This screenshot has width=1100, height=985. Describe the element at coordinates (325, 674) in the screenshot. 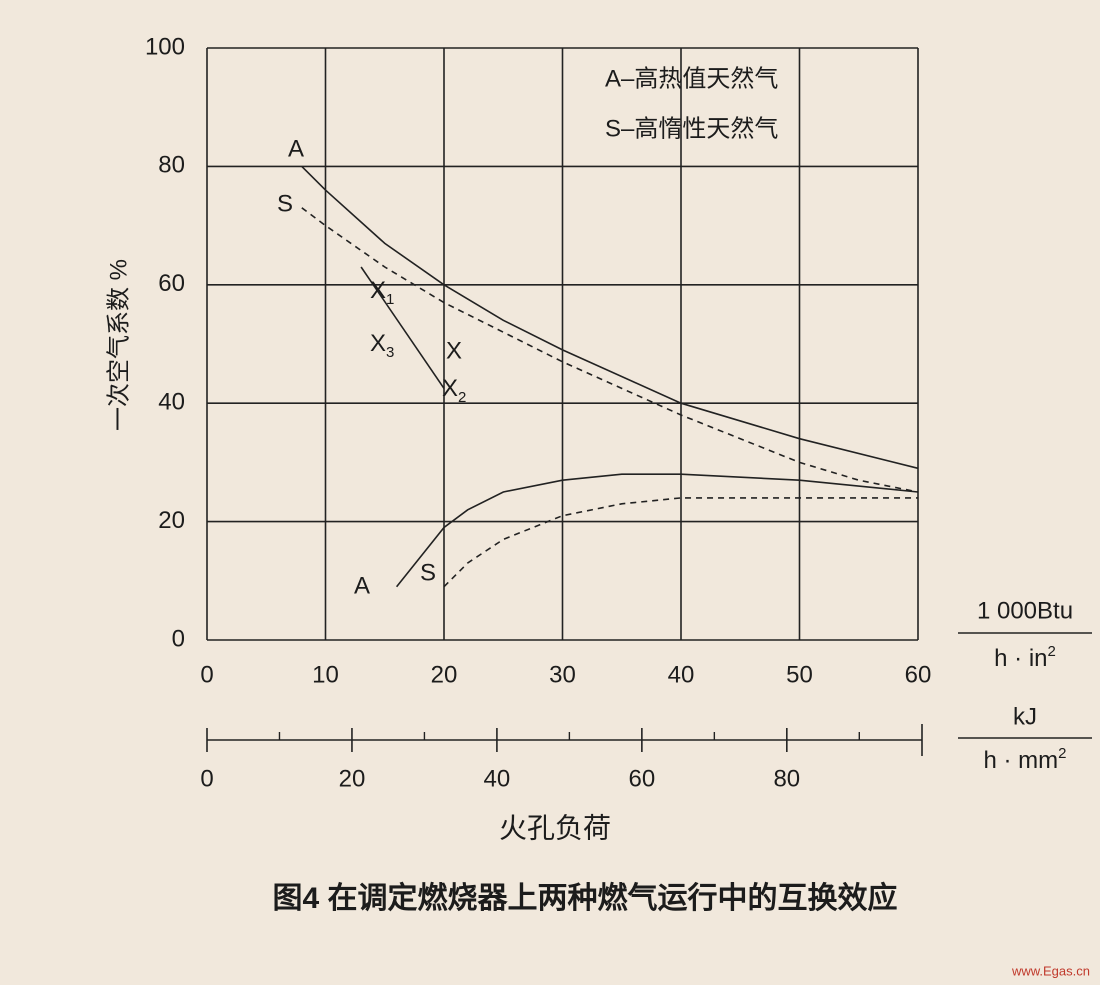

I see `x-tick-label: 10` at that location.